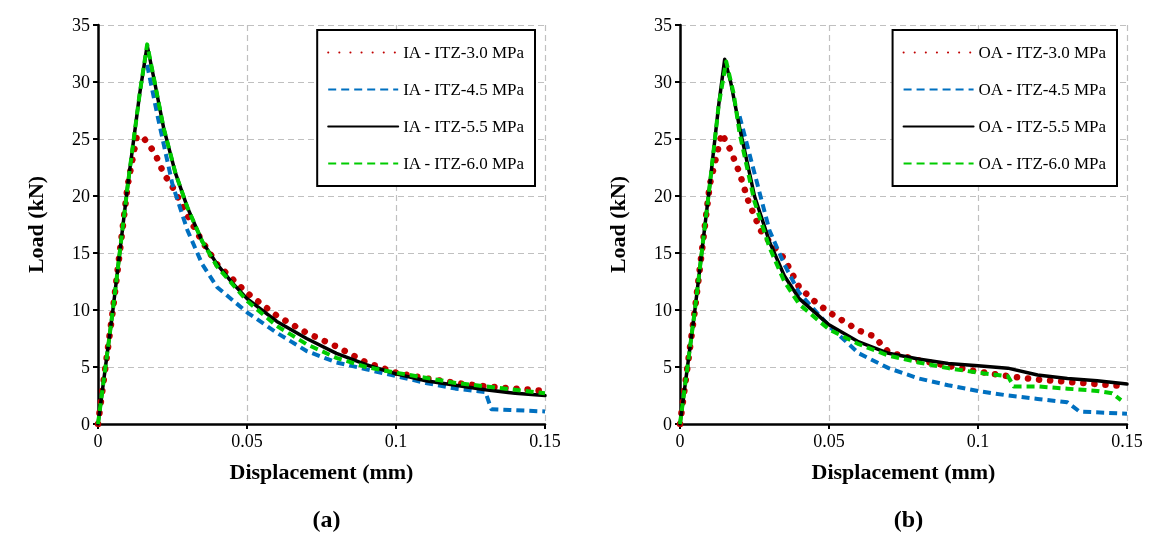  What do you see at coordinates (1042, 89) in the screenshot?
I see `legend-label: OA - ITZ-4.5 MPa` at bounding box center [1042, 89].